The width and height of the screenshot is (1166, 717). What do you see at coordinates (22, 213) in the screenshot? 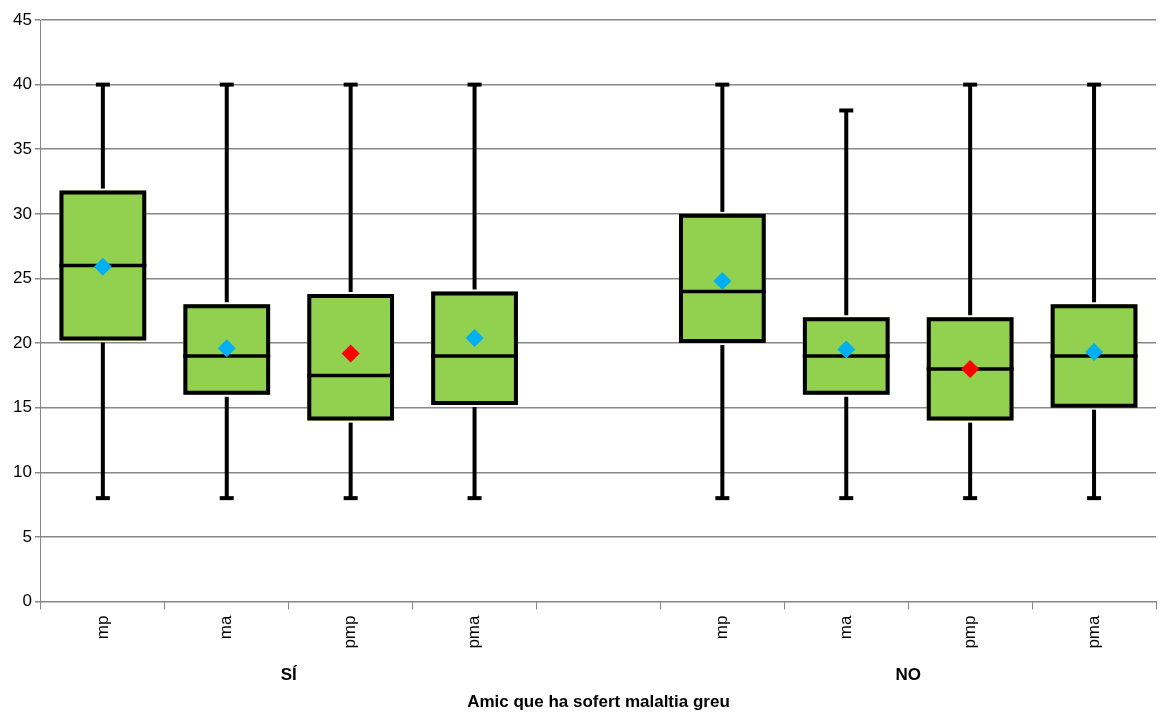
I see `y-tick-label: 30` at bounding box center [22, 213].